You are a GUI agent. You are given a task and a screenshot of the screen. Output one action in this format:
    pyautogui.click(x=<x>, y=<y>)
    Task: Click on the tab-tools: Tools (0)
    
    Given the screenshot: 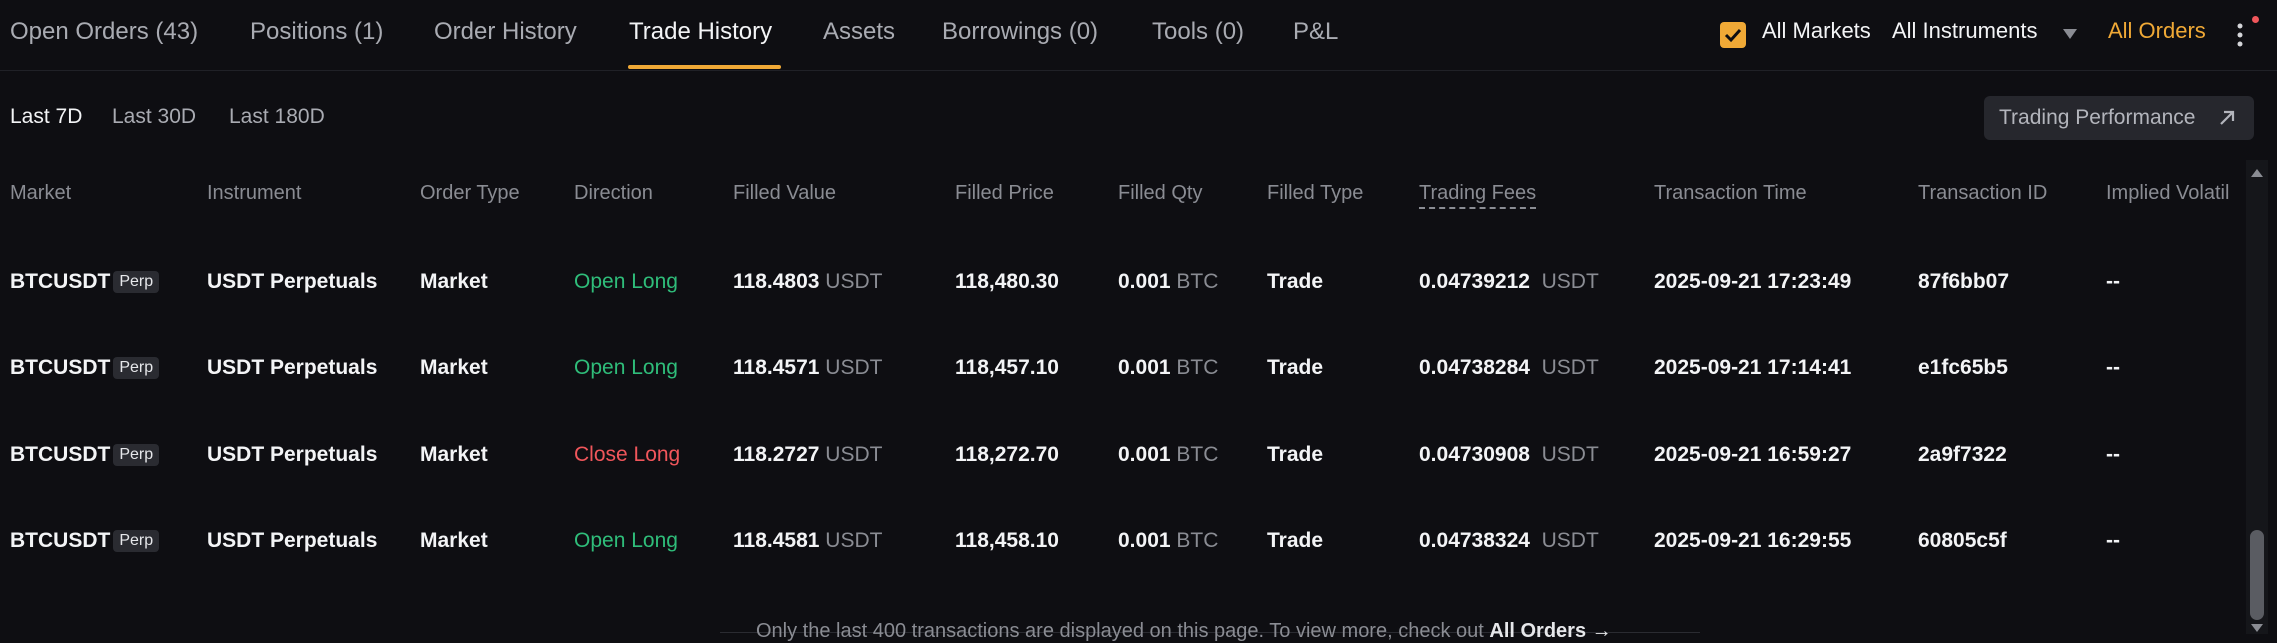 What is the action you would take?
    pyautogui.click(x=1198, y=31)
    